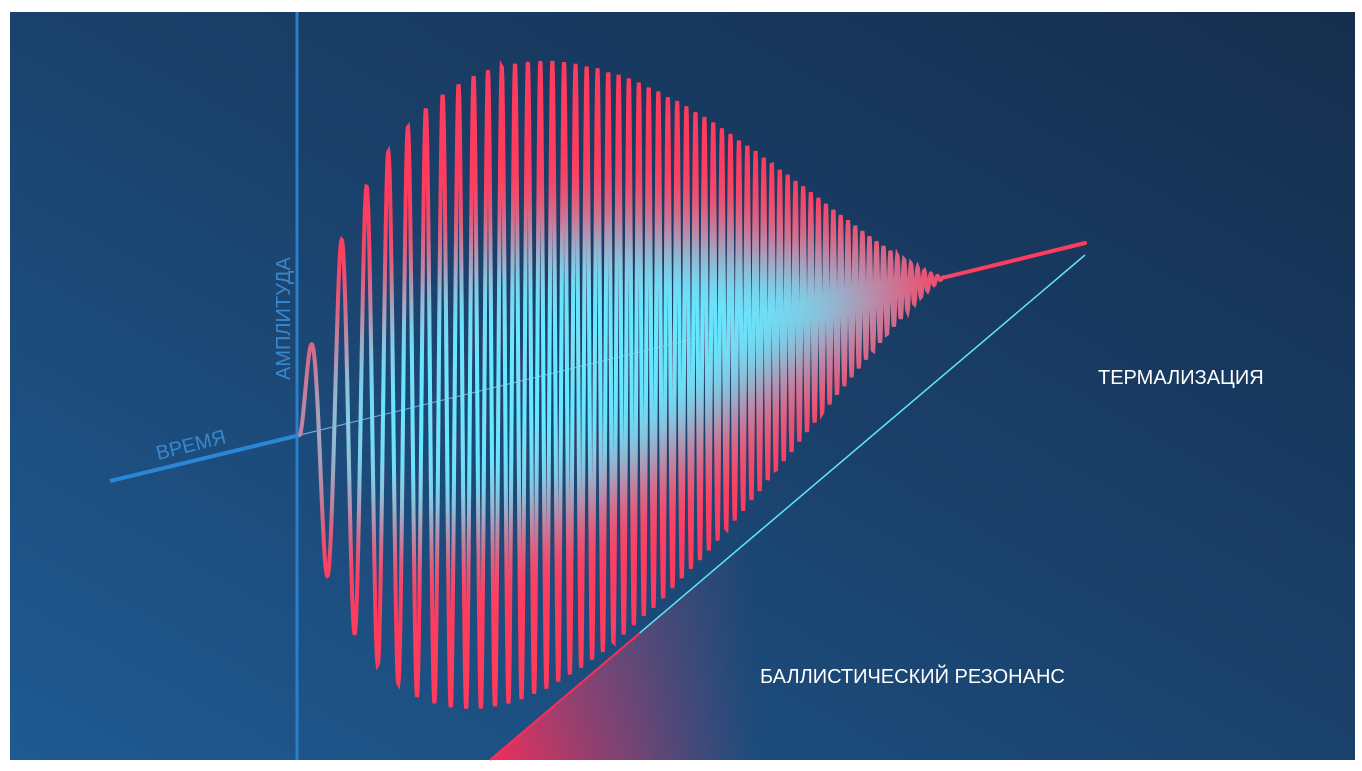 This screenshot has width=1362, height=771. I want to click on ballistic-resonance-label: БАЛЛИСТИЧЕСКИЙ РЕЗОНАНС, so click(912, 676).